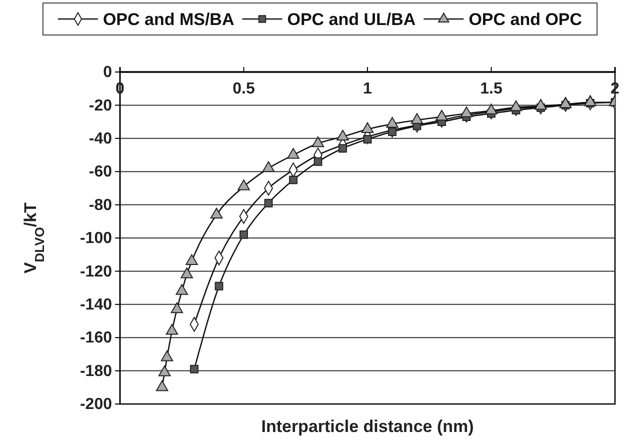 The width and height of the screenshot is (640, 440). What do you see at coordinates (96, 338) in the screenshot?
I see `y-tick-label: -160` at bounding box center [96, 338].